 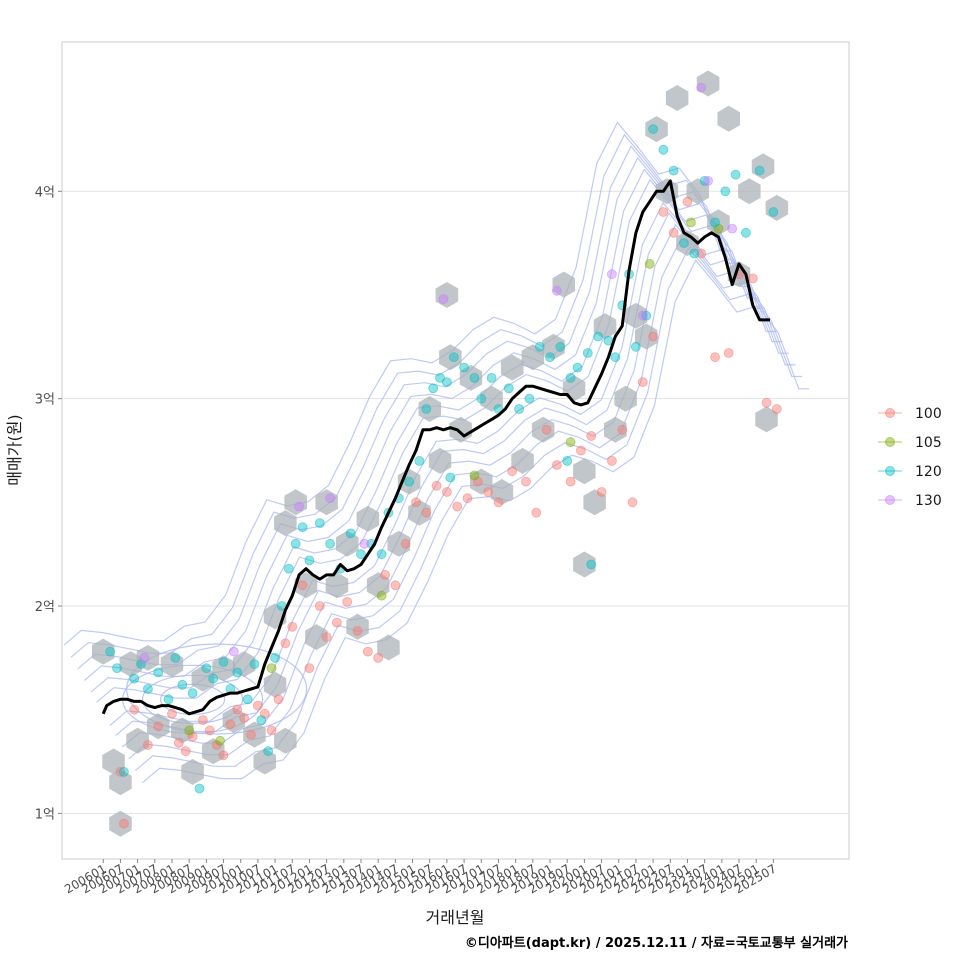 What do you see at coordinates (45, 192) in the screenshot?
I see `y-tick-label: 4억` at bounding box center [45, 192].